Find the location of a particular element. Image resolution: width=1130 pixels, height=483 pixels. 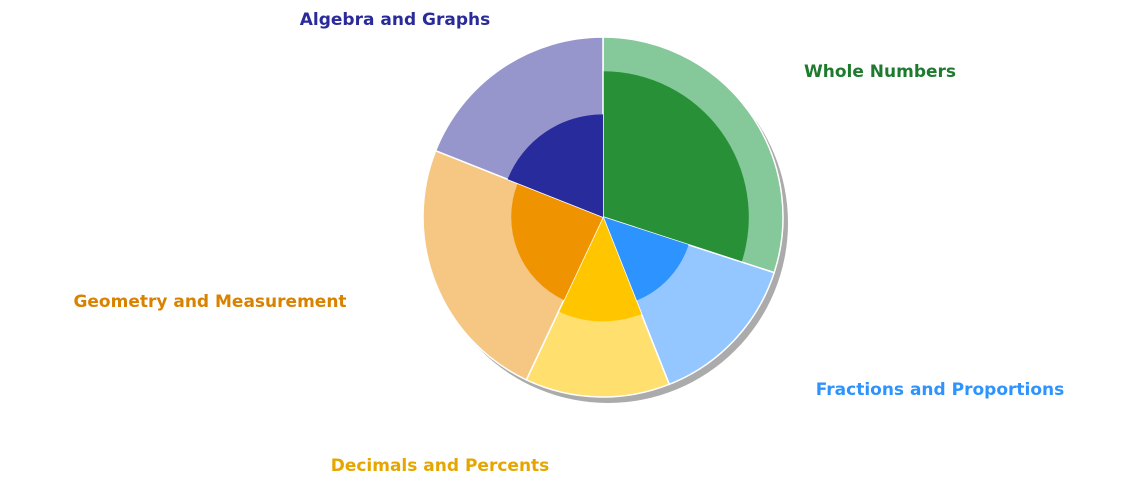

category-label: Whole Numbers is located at coordinates (880, 72).